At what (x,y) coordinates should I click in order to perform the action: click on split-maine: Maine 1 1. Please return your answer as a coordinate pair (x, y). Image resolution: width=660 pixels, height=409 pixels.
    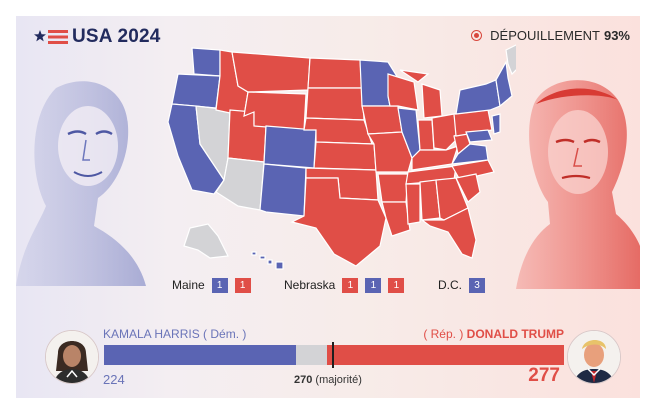
    Looking at the image, I should click on (211, 285).